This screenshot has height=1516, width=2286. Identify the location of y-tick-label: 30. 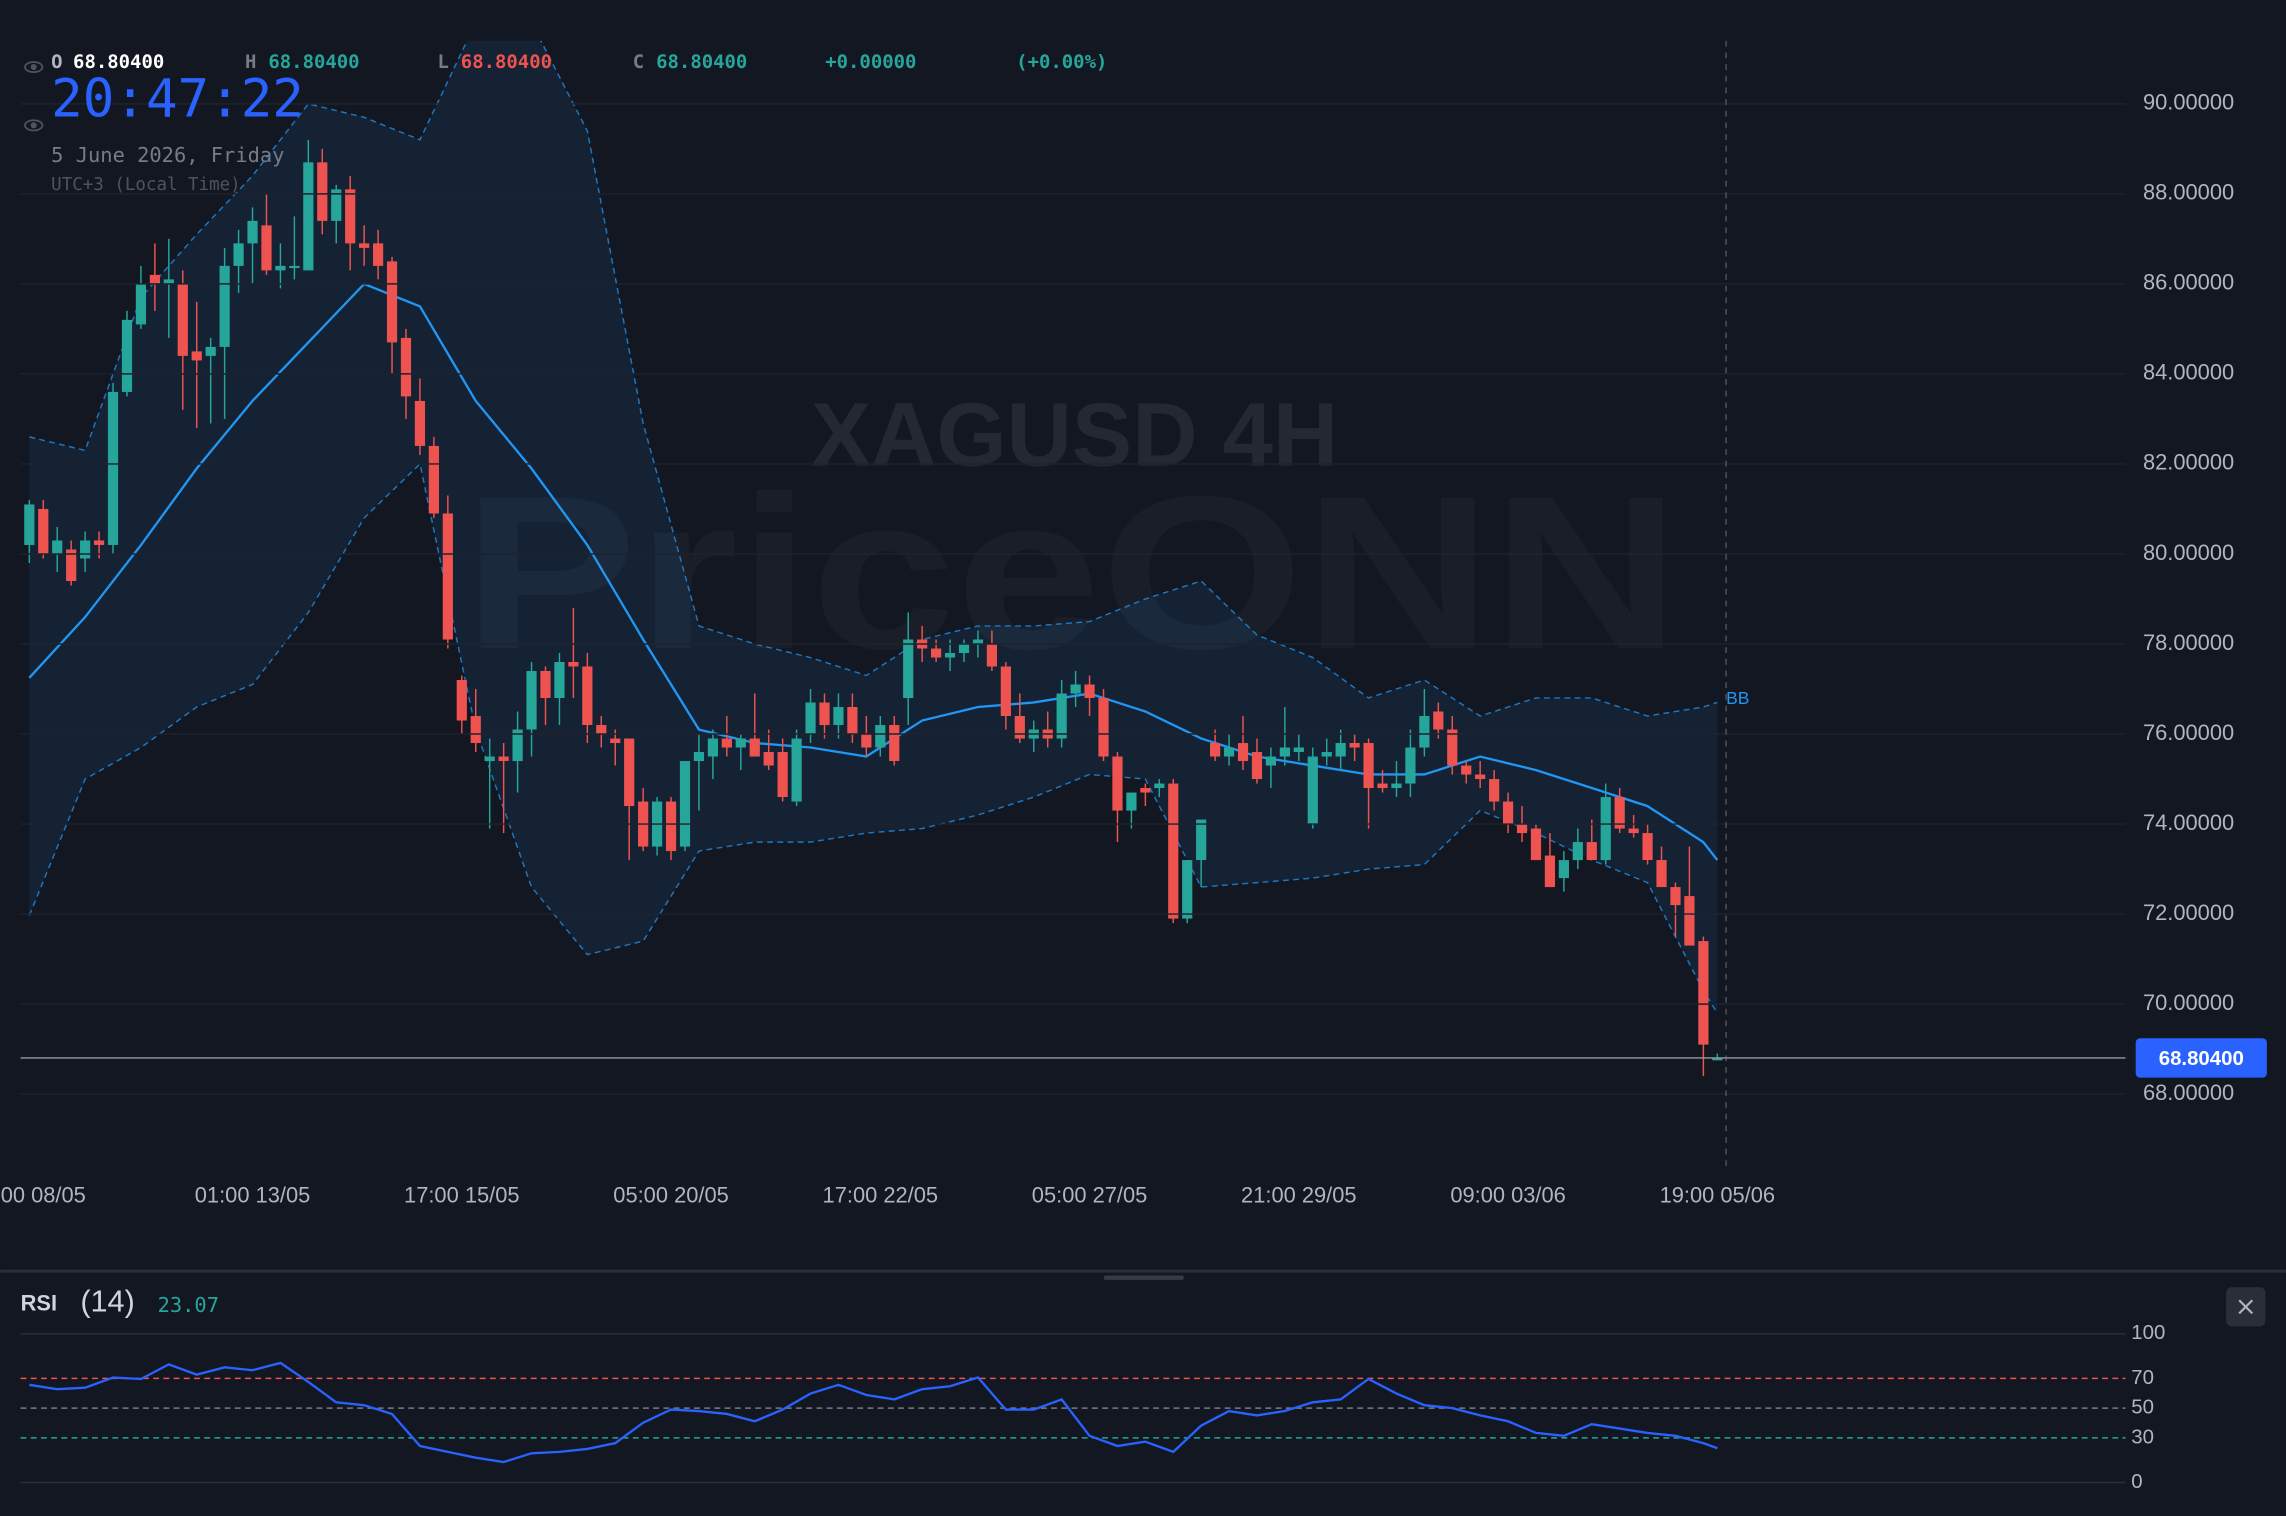
(2142, 1437).